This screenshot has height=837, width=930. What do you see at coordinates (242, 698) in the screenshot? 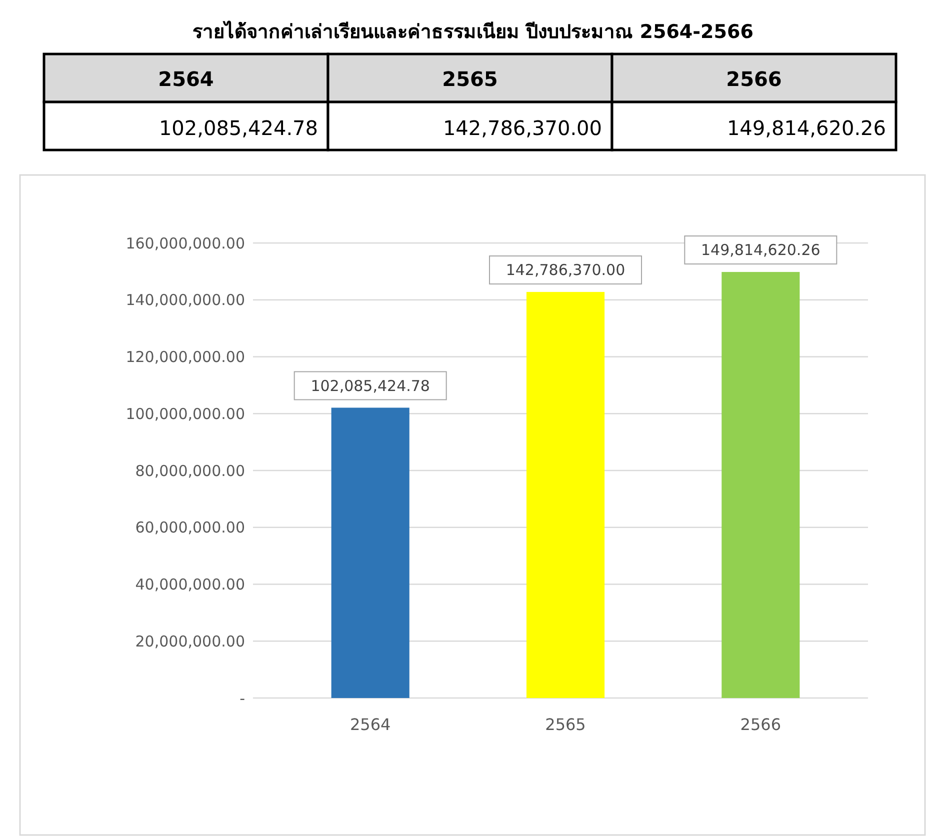
I see `y-tick-label: -` at bounding box center [242, 698].